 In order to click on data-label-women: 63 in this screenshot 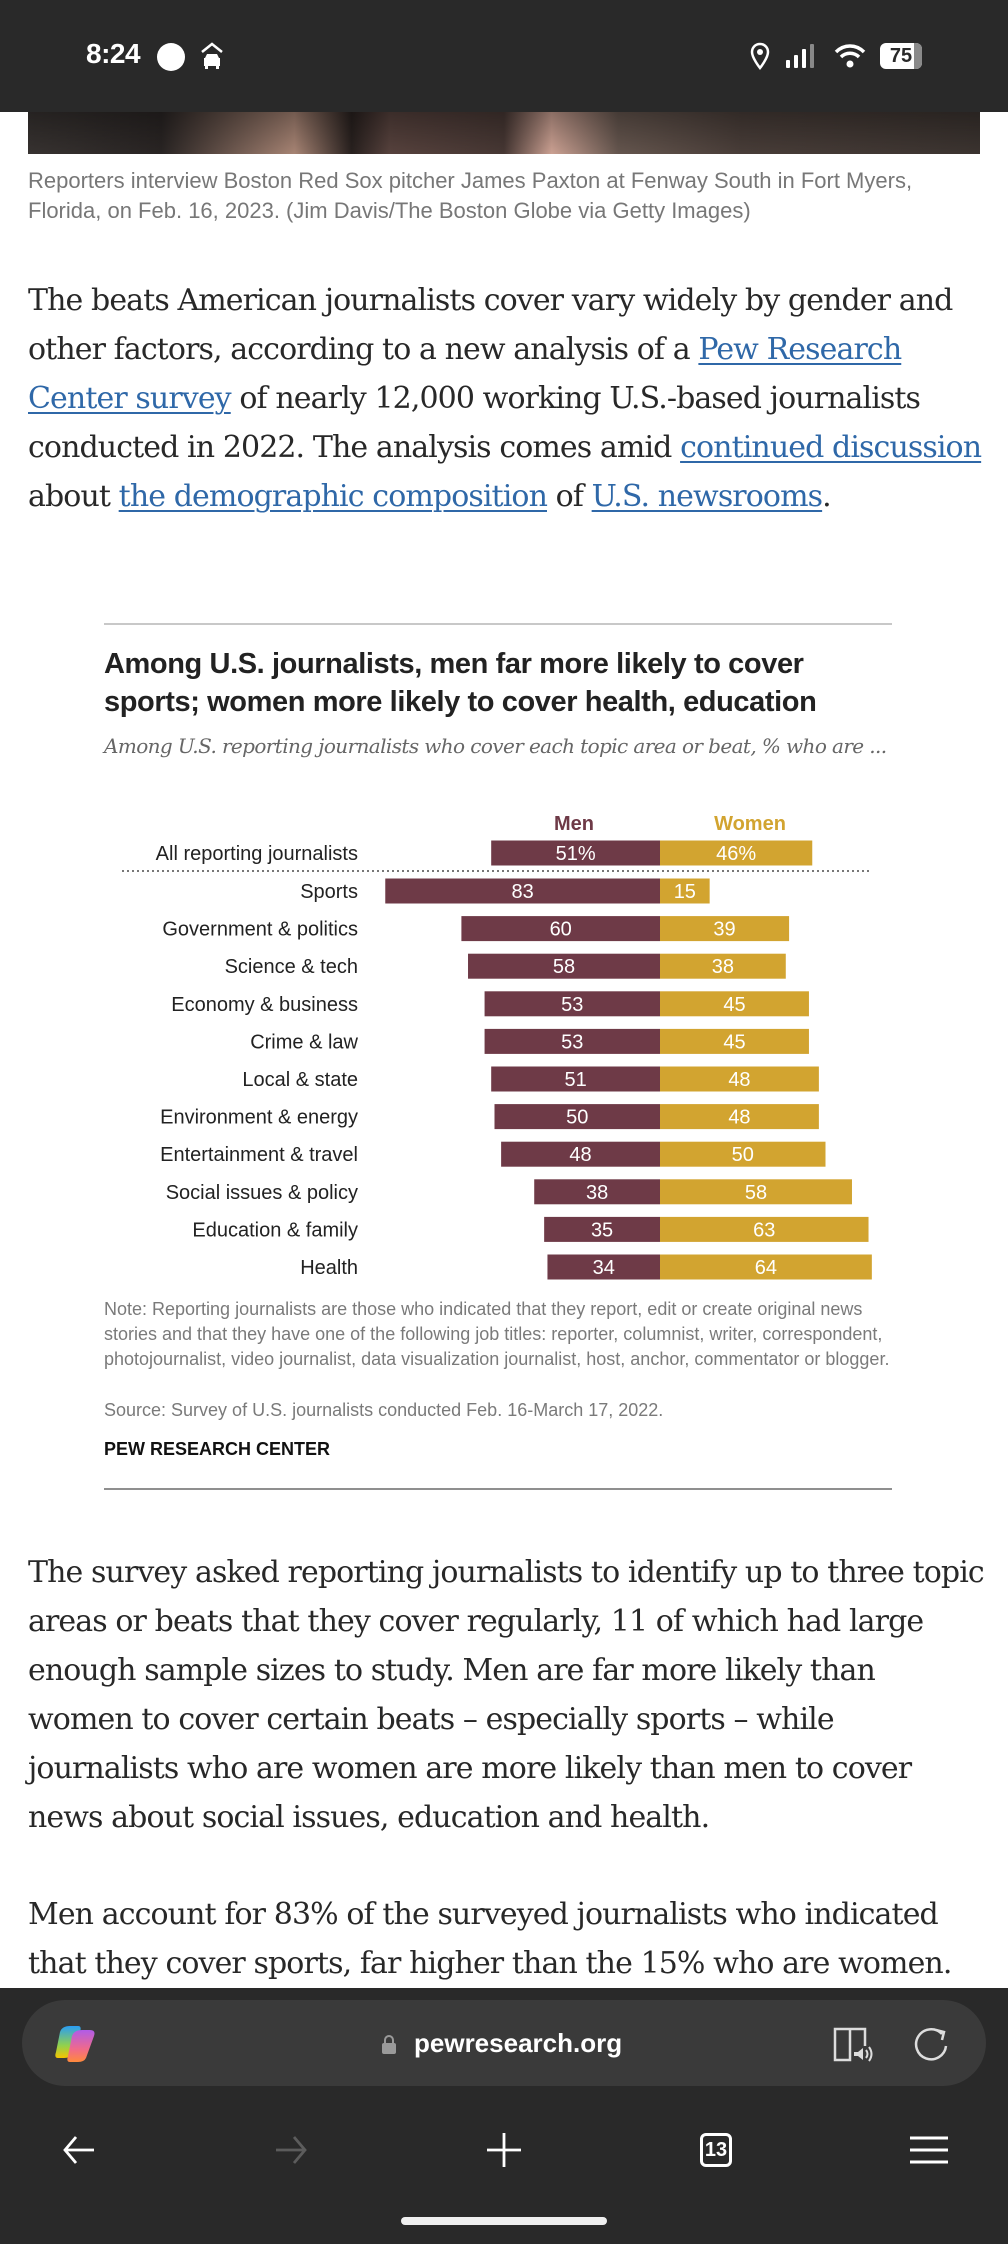, I will do `click(764, 1230)`.